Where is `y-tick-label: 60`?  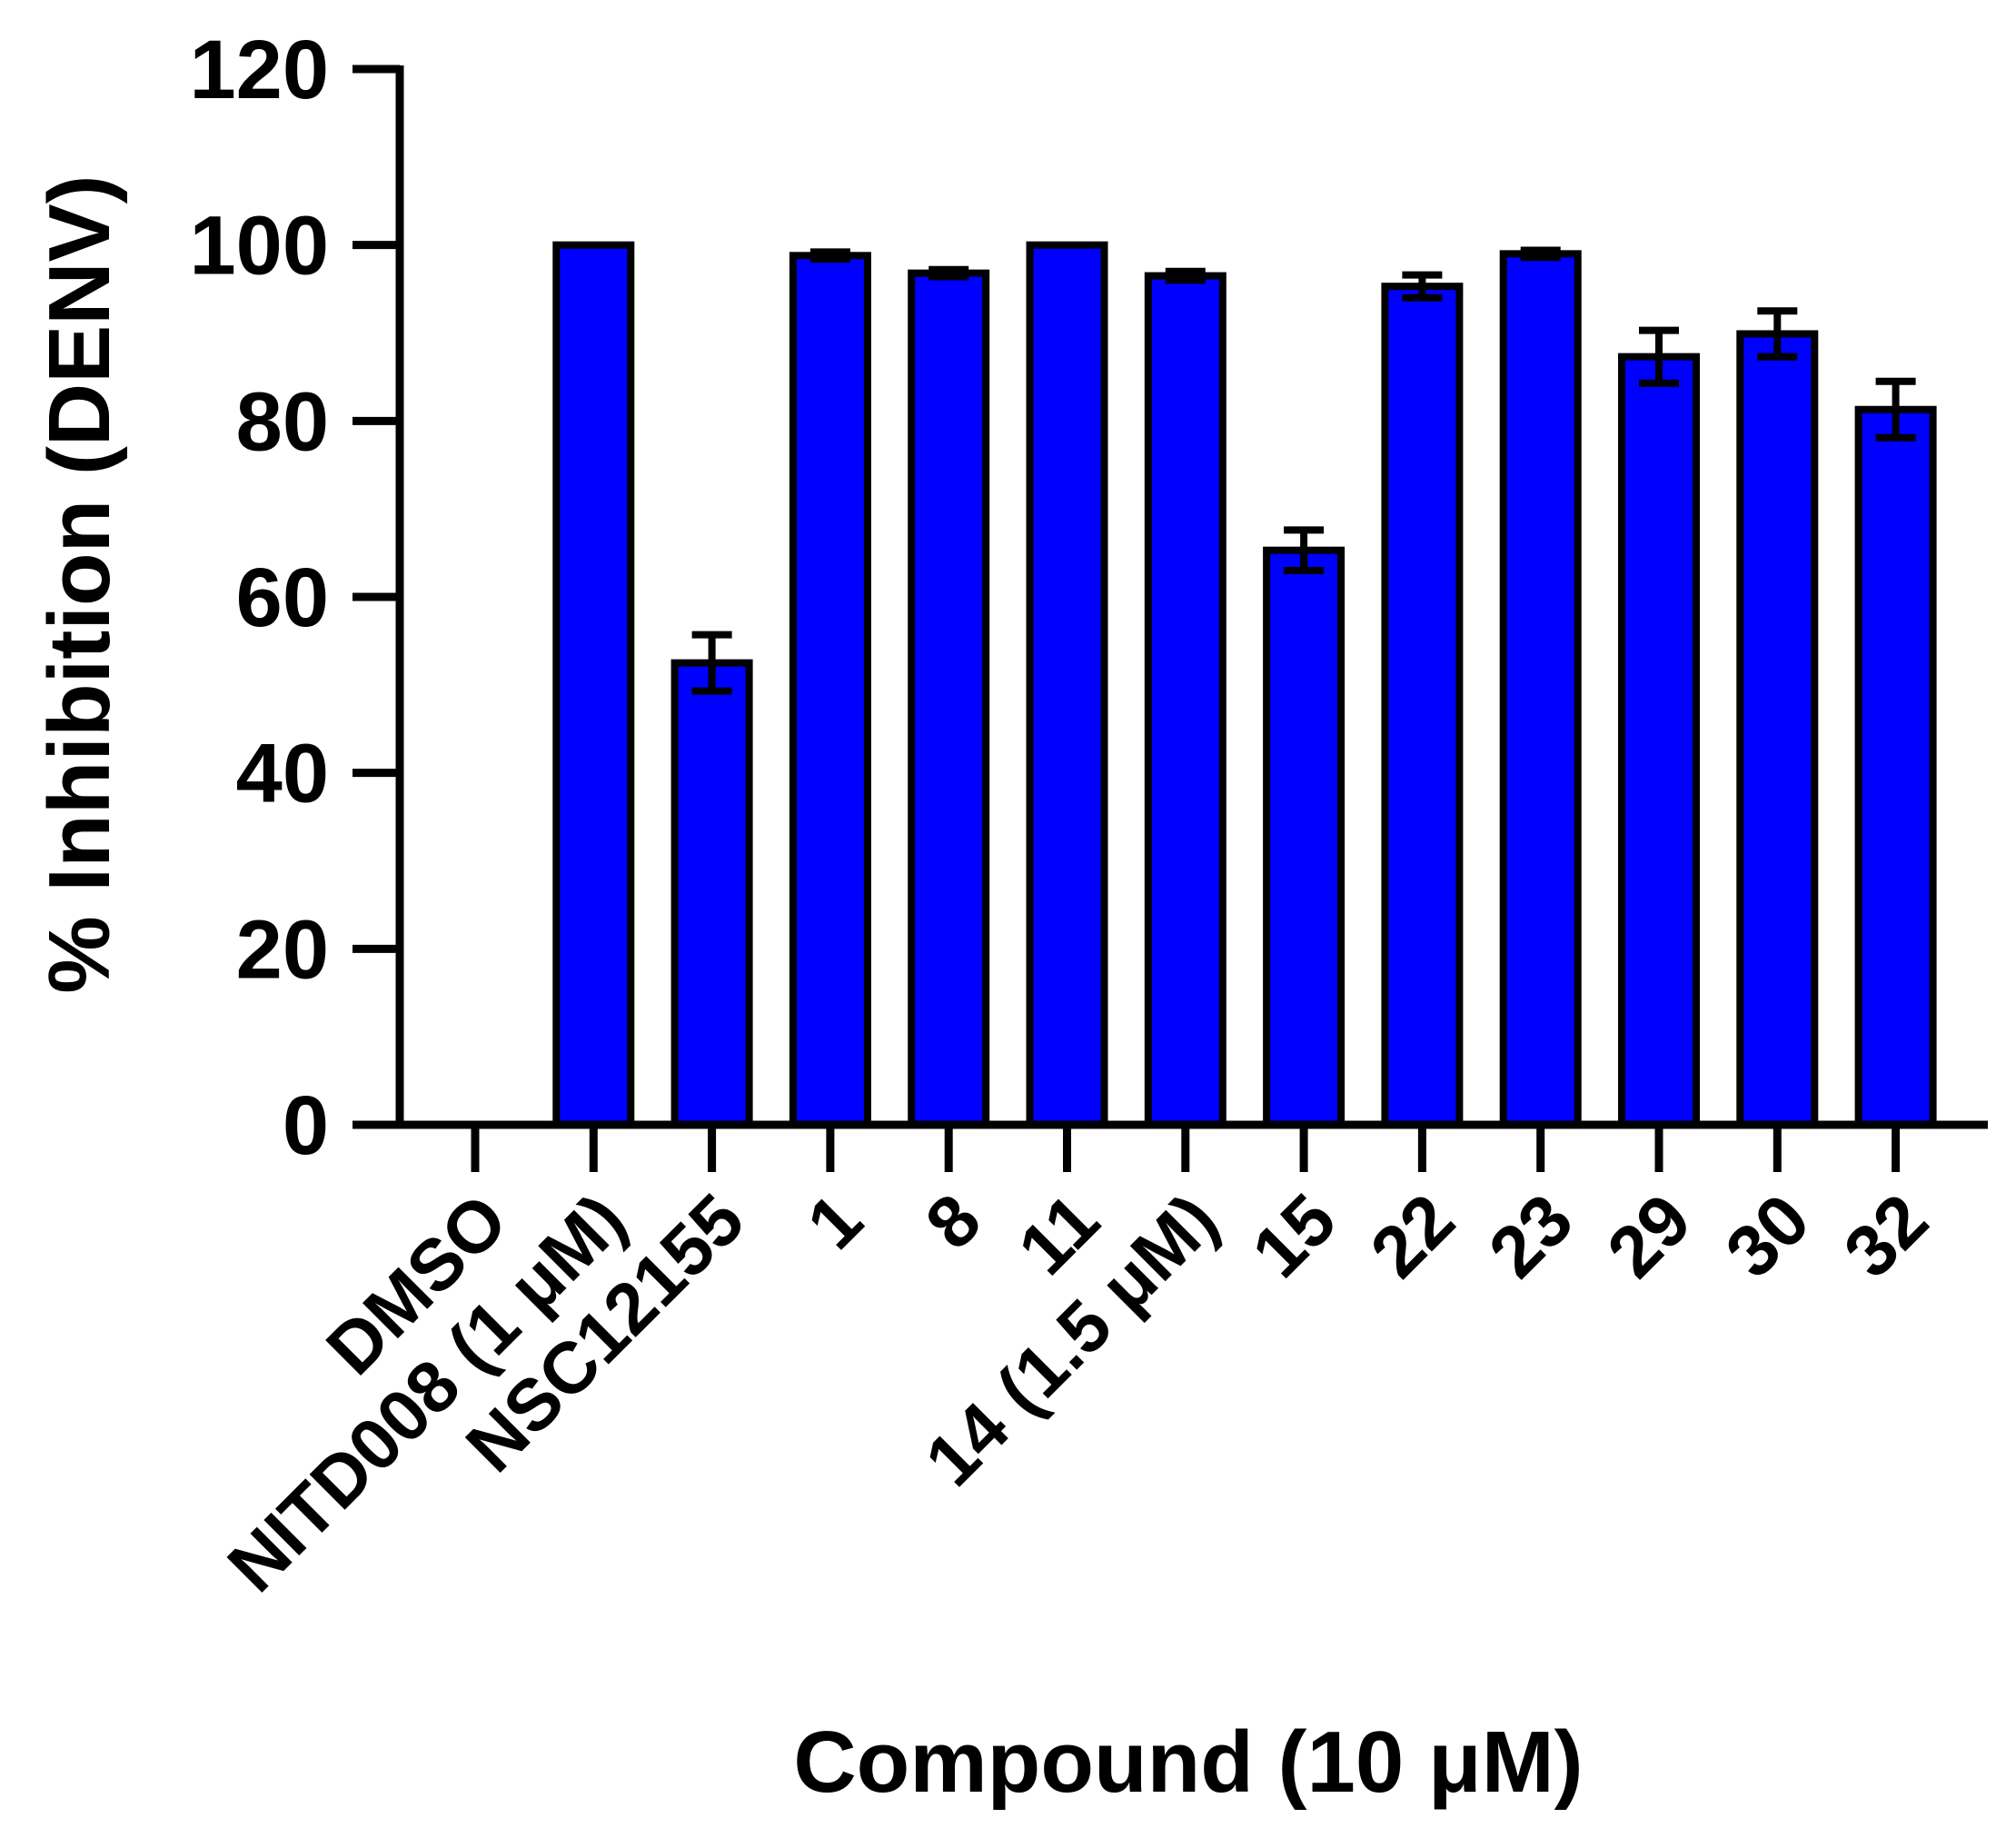
y-tick-label: 60 is located at coordinates (282, 597).